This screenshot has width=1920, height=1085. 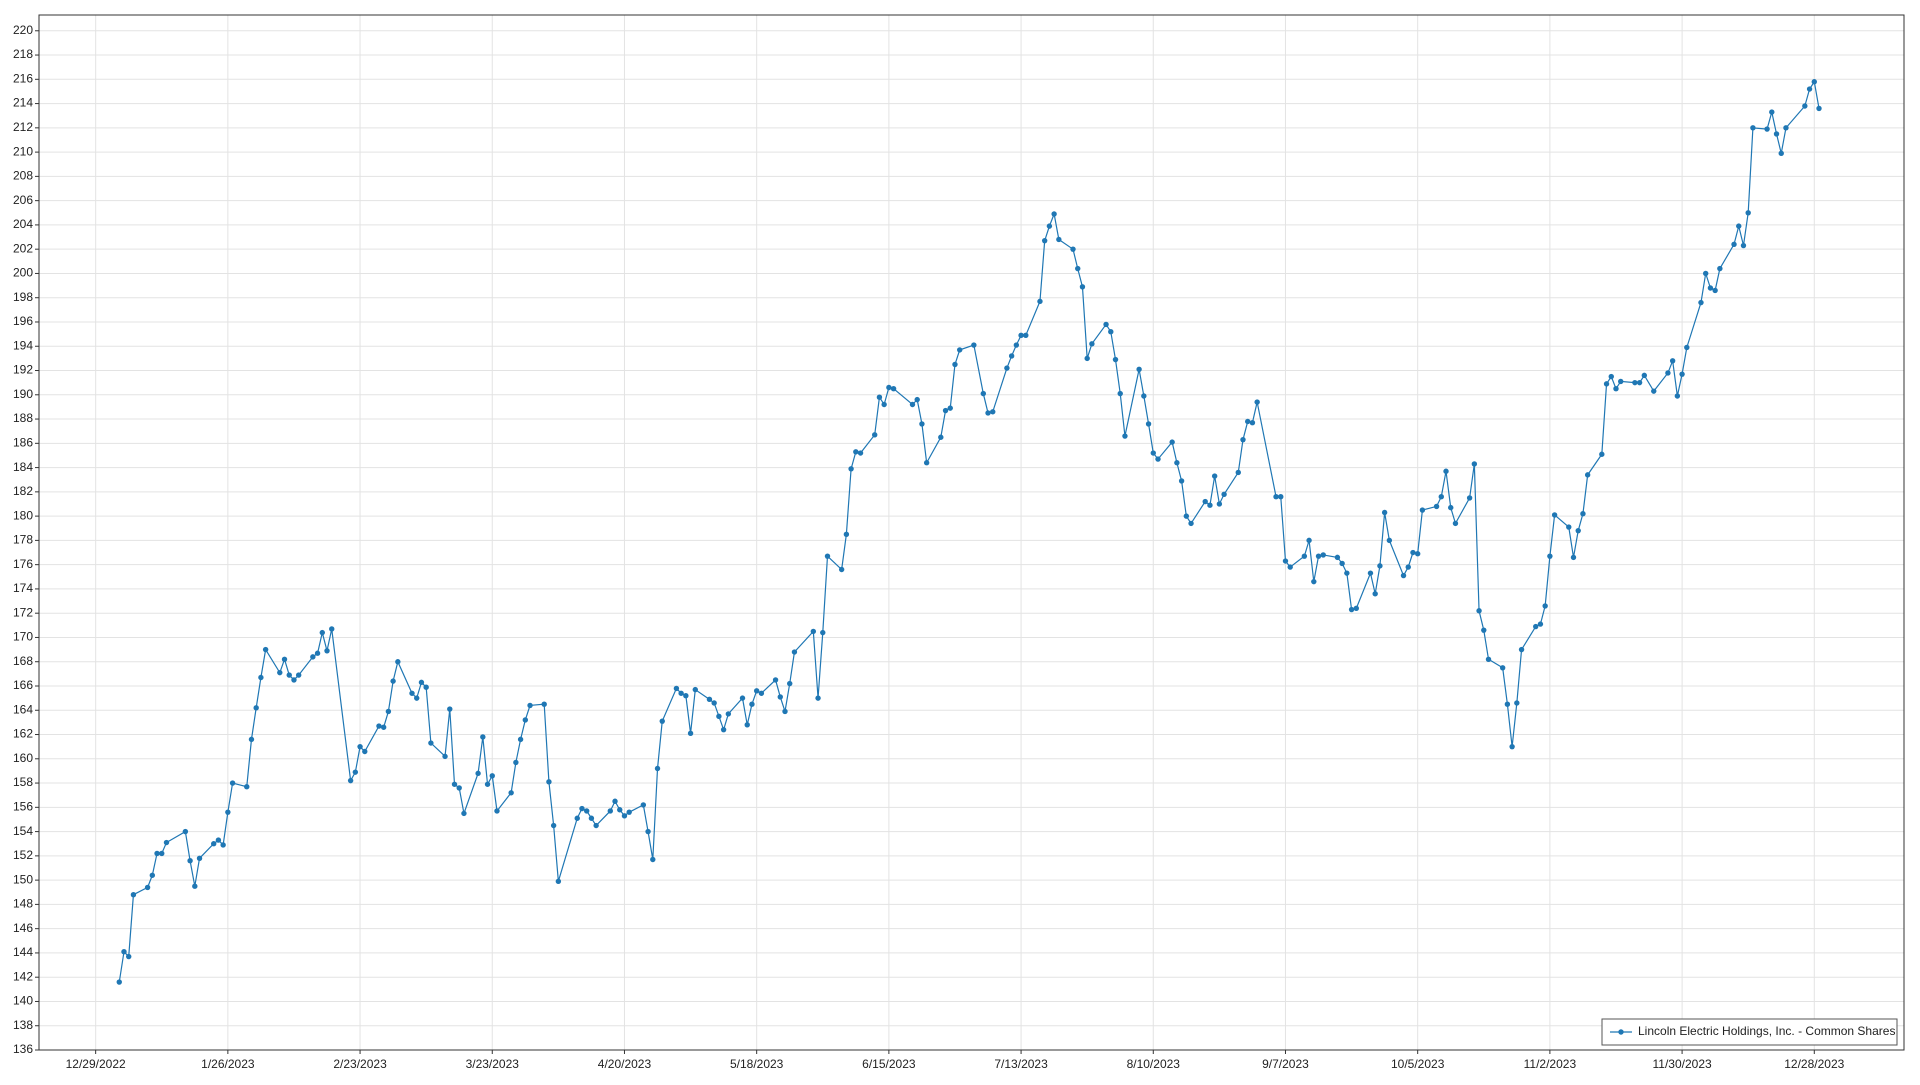 I want to click on y-tick-label: 190, so click(x=23, y=394).